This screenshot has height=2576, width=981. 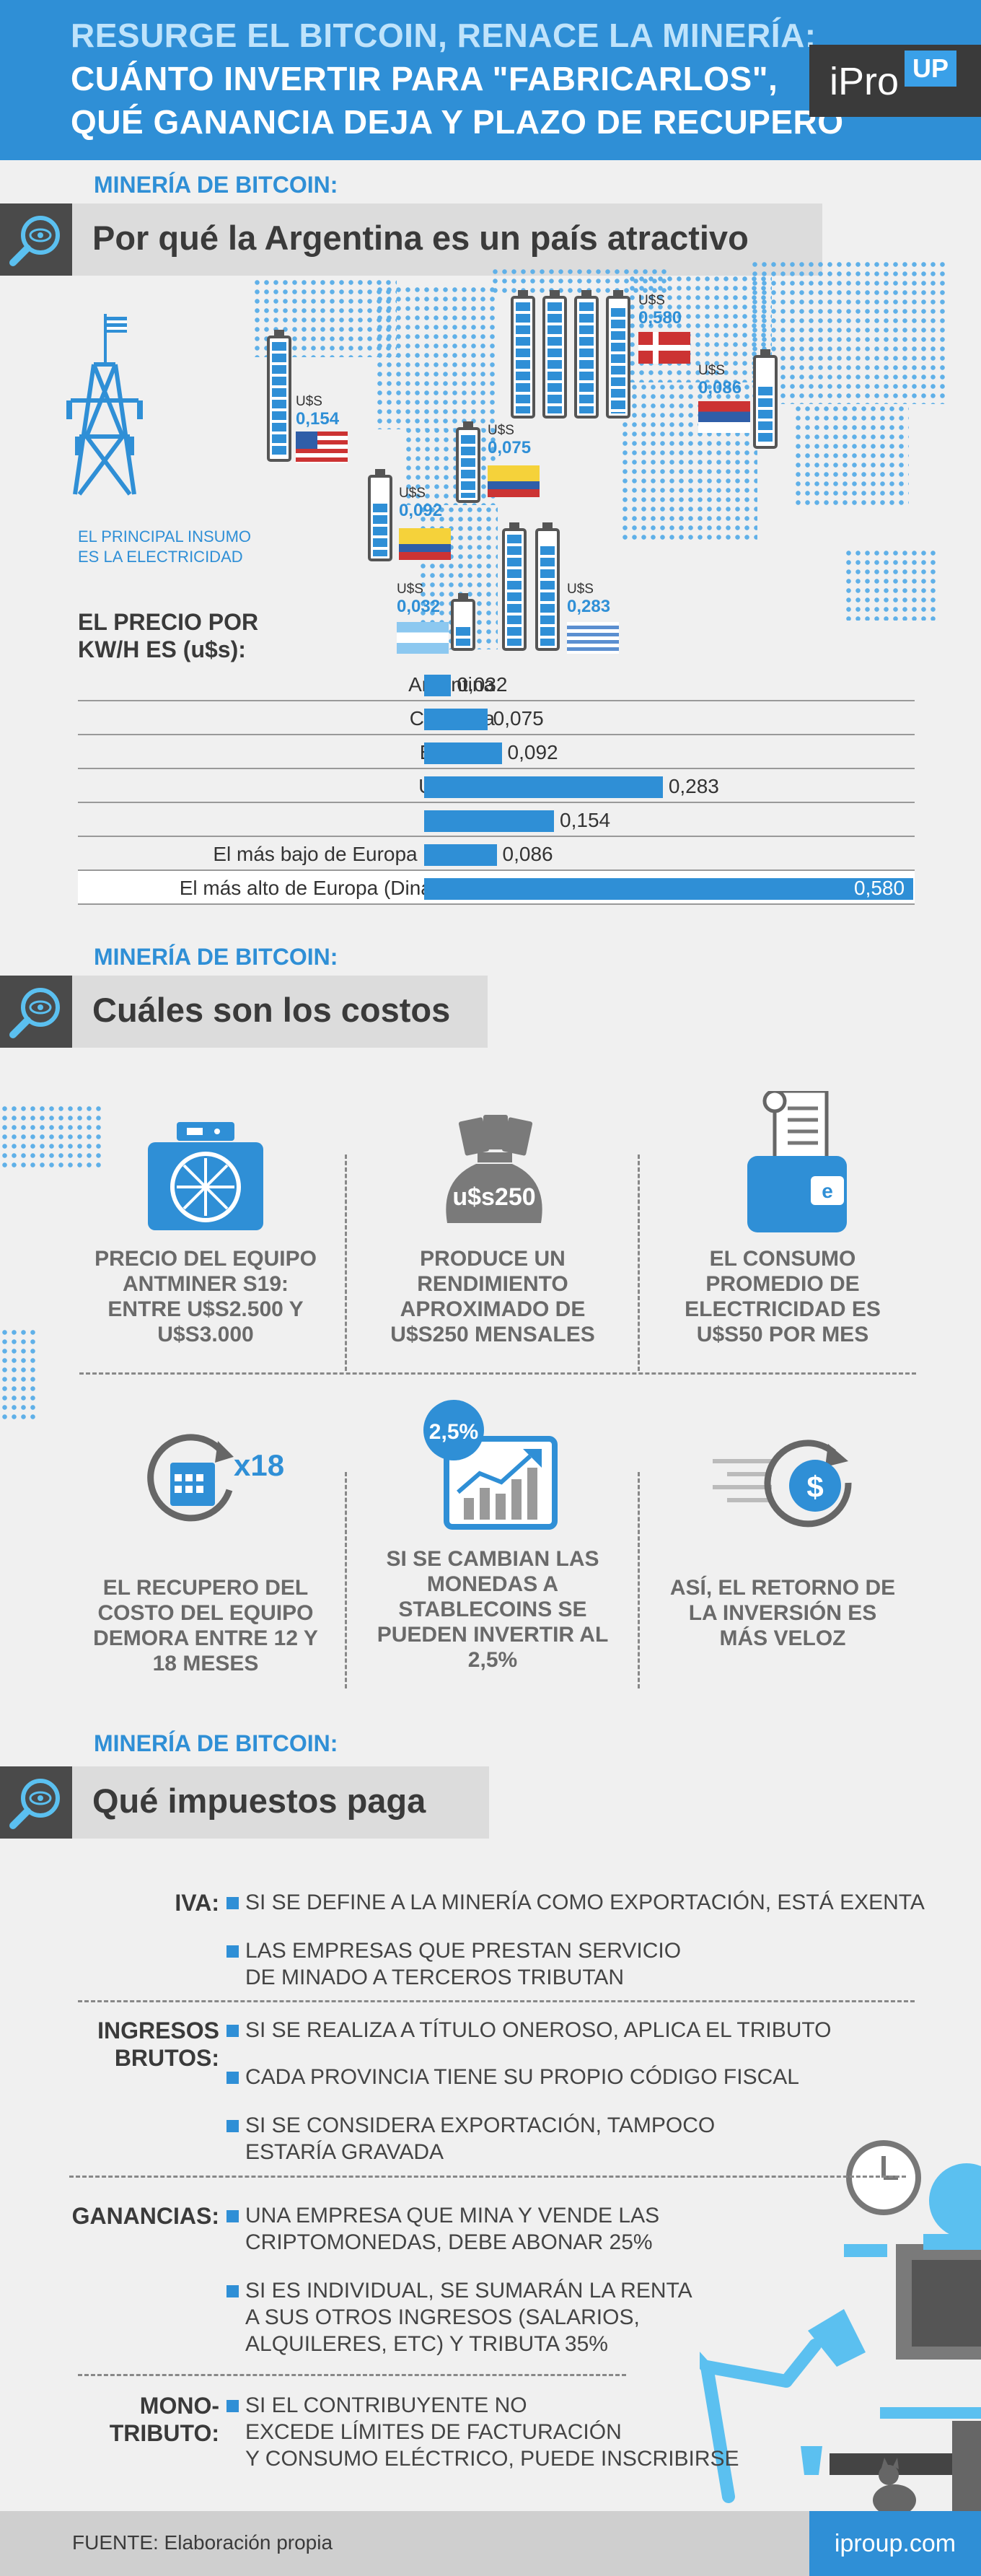 I want to click on fast-dollar-icon: $, so click(x=786, y=1488).